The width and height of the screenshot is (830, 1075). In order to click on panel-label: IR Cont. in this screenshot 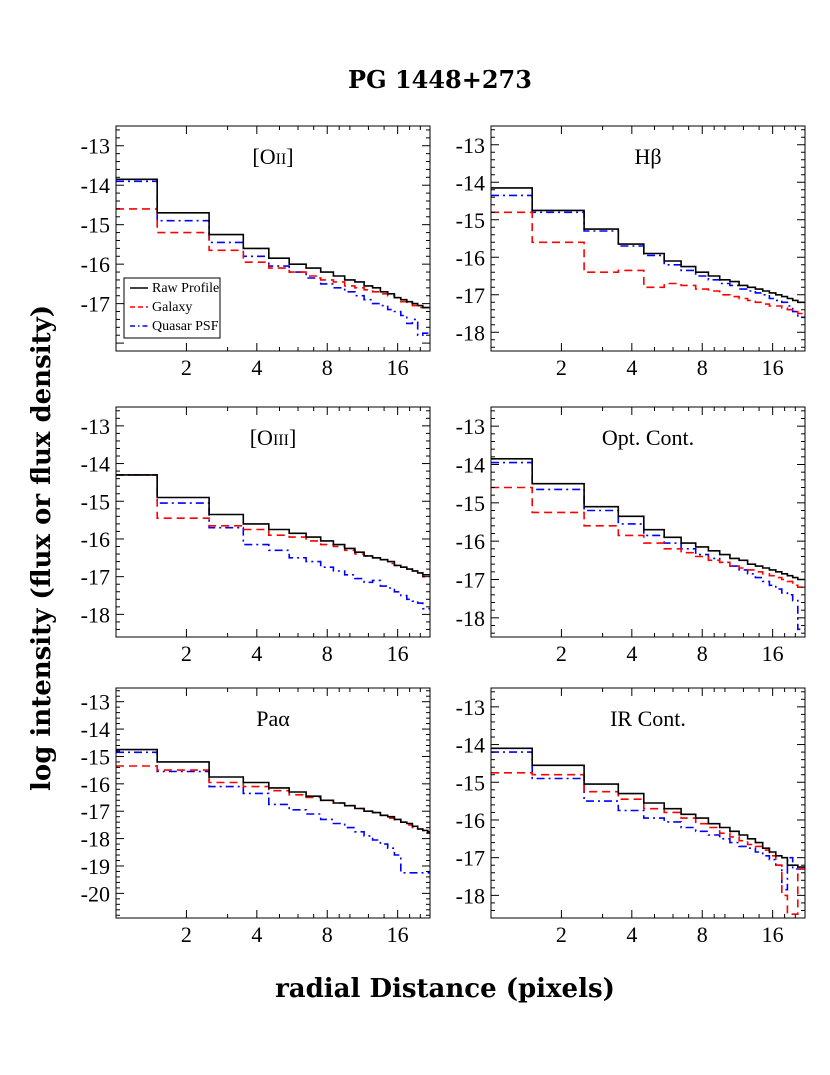, I will do `click(648, 718)`.